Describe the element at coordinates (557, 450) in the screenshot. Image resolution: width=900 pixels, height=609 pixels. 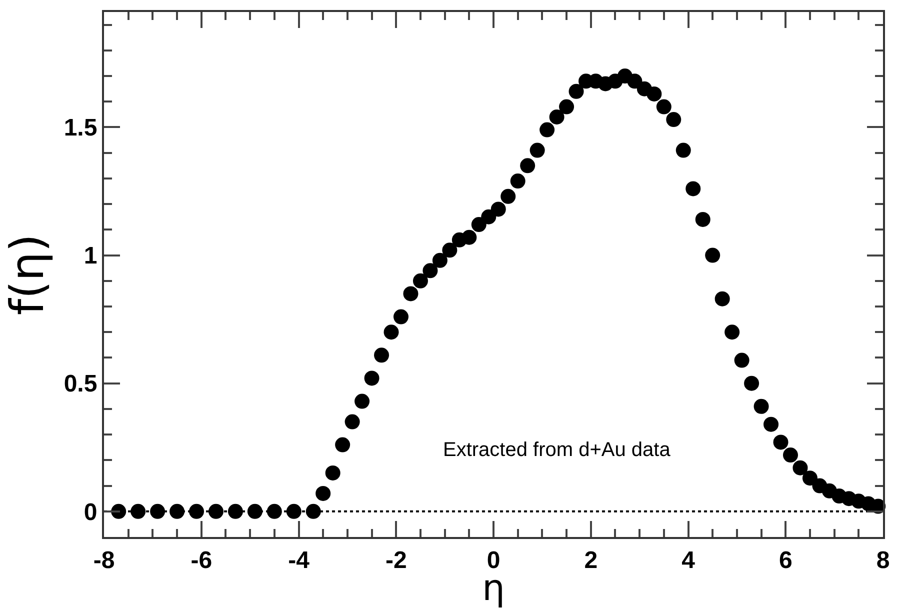
I see `annotation: Extracted from d+Au data` at that location.